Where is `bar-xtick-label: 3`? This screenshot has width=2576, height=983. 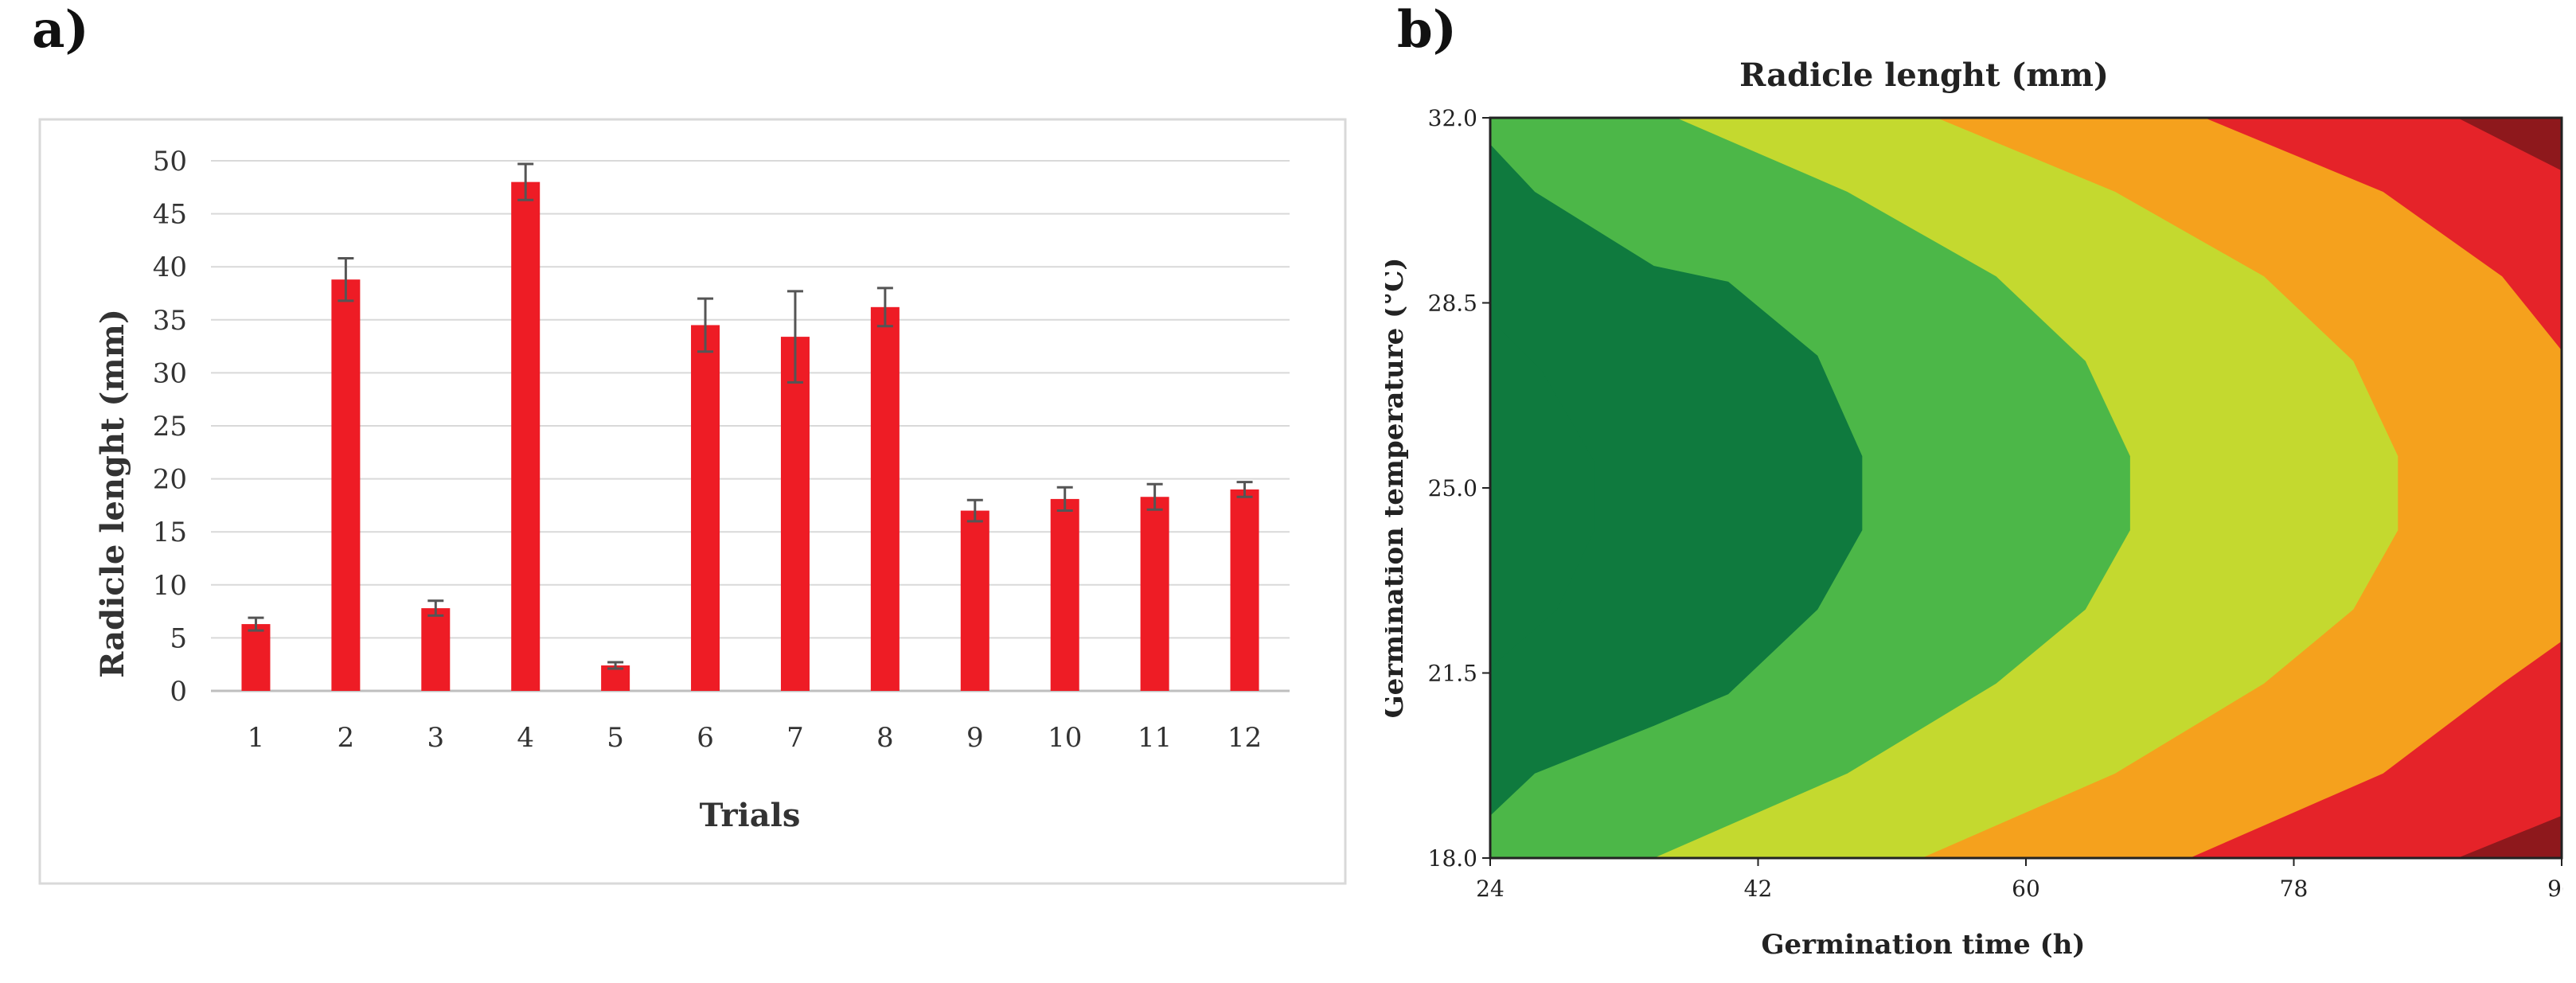
bar-xtick-label: 3 is located at coordinates (435, 738).